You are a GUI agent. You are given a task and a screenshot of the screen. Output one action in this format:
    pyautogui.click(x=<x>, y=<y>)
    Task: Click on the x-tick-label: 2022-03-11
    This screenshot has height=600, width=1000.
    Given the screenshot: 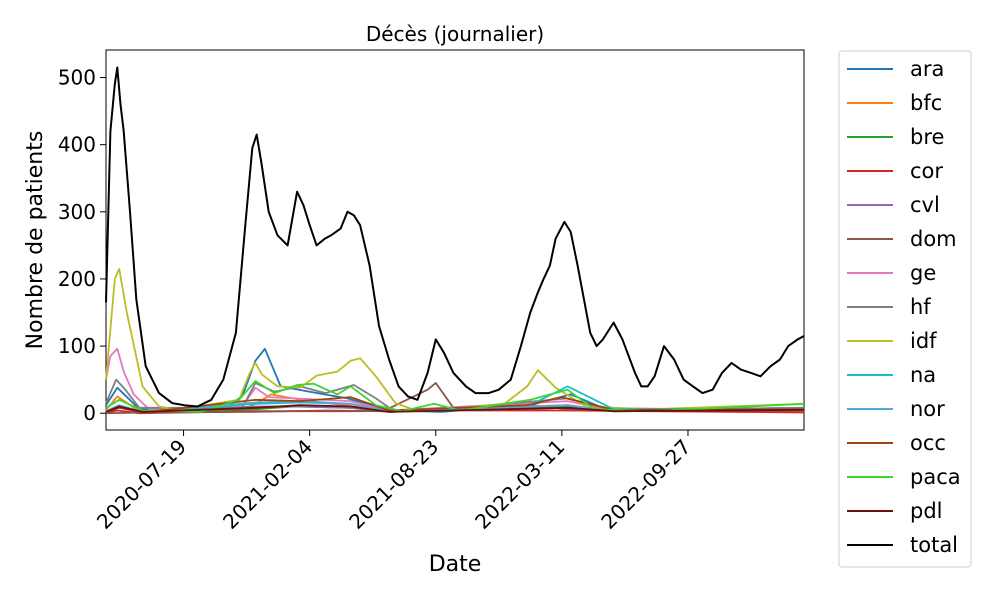 What is the action you would take?
    pyautogui.click(x=519, y=484)
    